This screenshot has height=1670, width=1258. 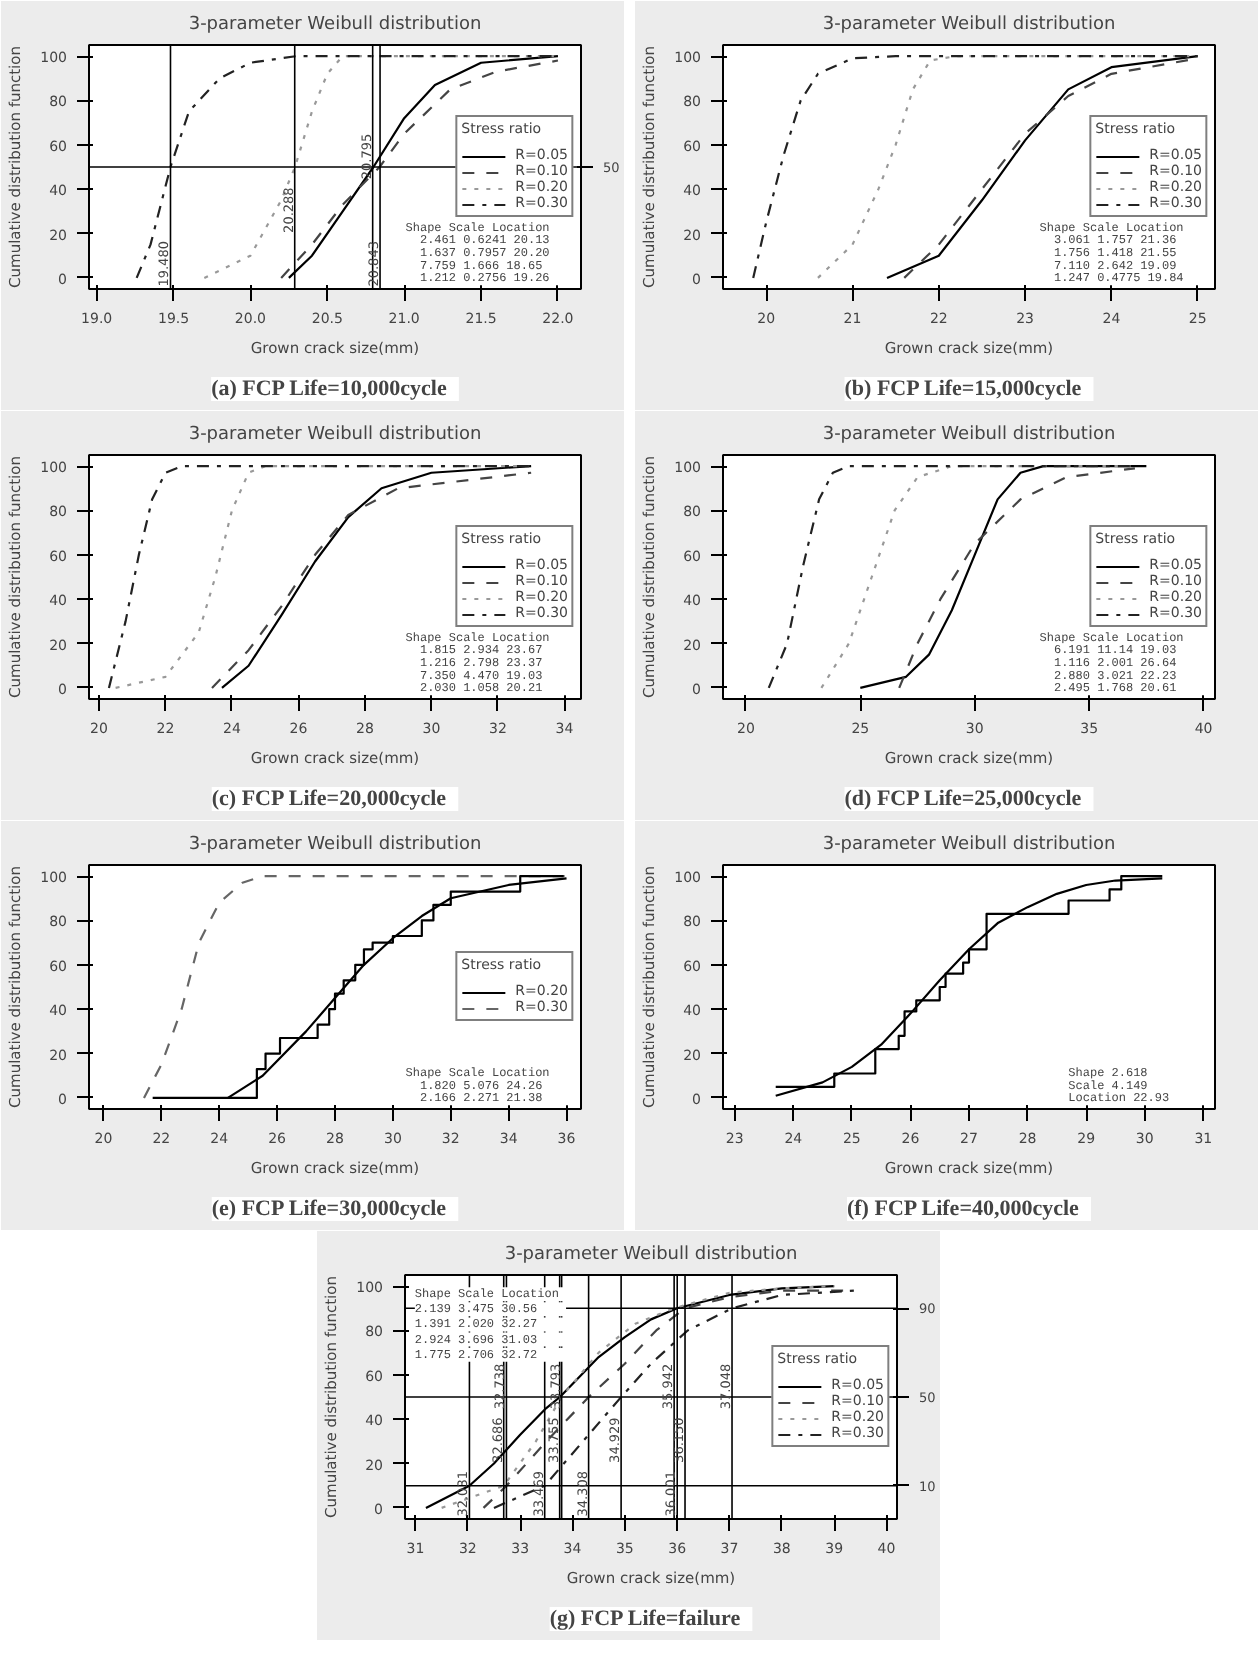 I want to click on text: (c) FCP Life=20,000cycle, so click(x=329, y=799).